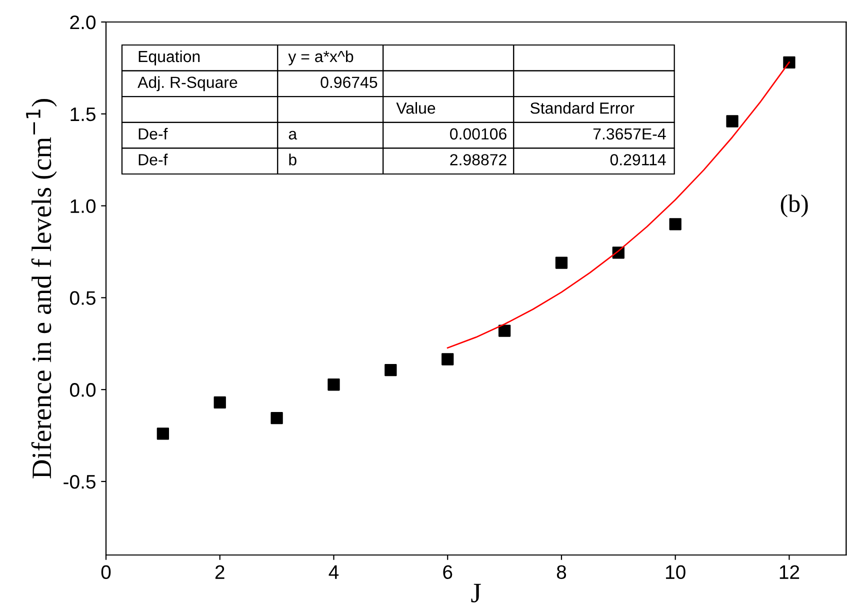  What do you see at coordinates (794, 206) in the screenshot?
I see `annotation: (b)` at bounding box center [794, 206].